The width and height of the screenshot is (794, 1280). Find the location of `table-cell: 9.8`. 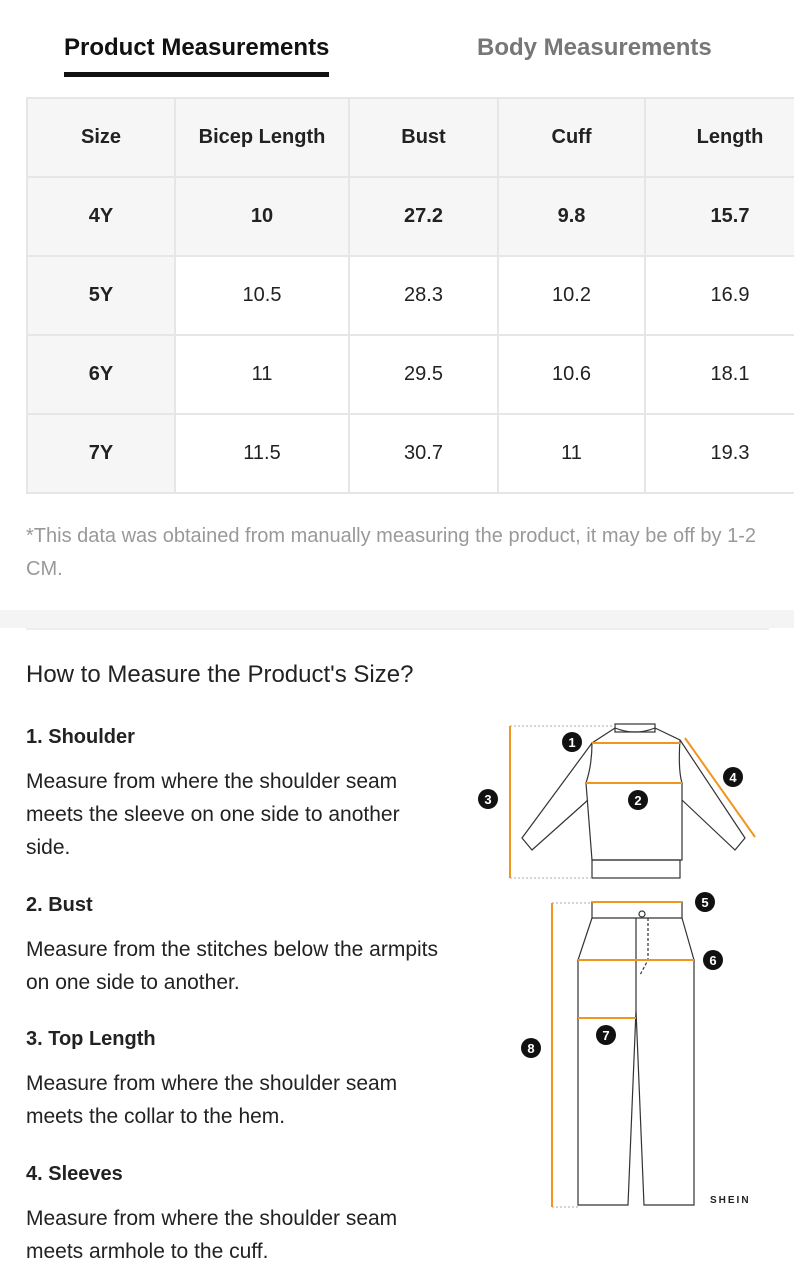

table-cell: 9.8 is located at coordinates (571, 216).